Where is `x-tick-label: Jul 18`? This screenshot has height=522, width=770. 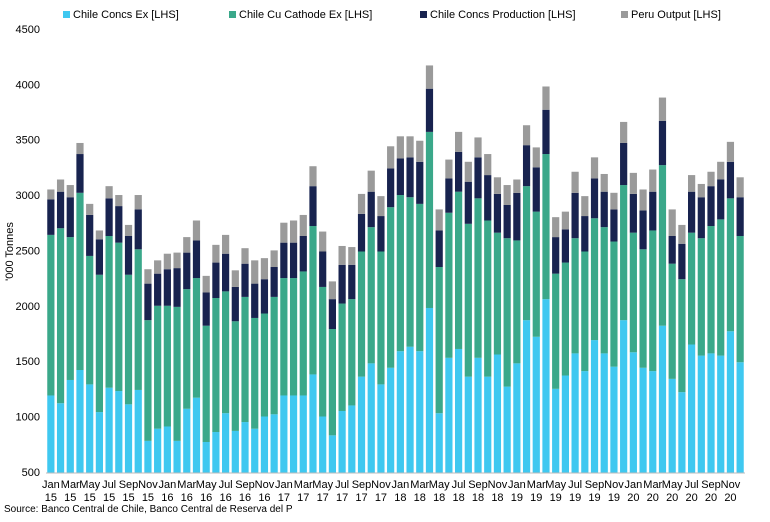 x-tick-label: Jul 18 is located at coordinates (458, 491).